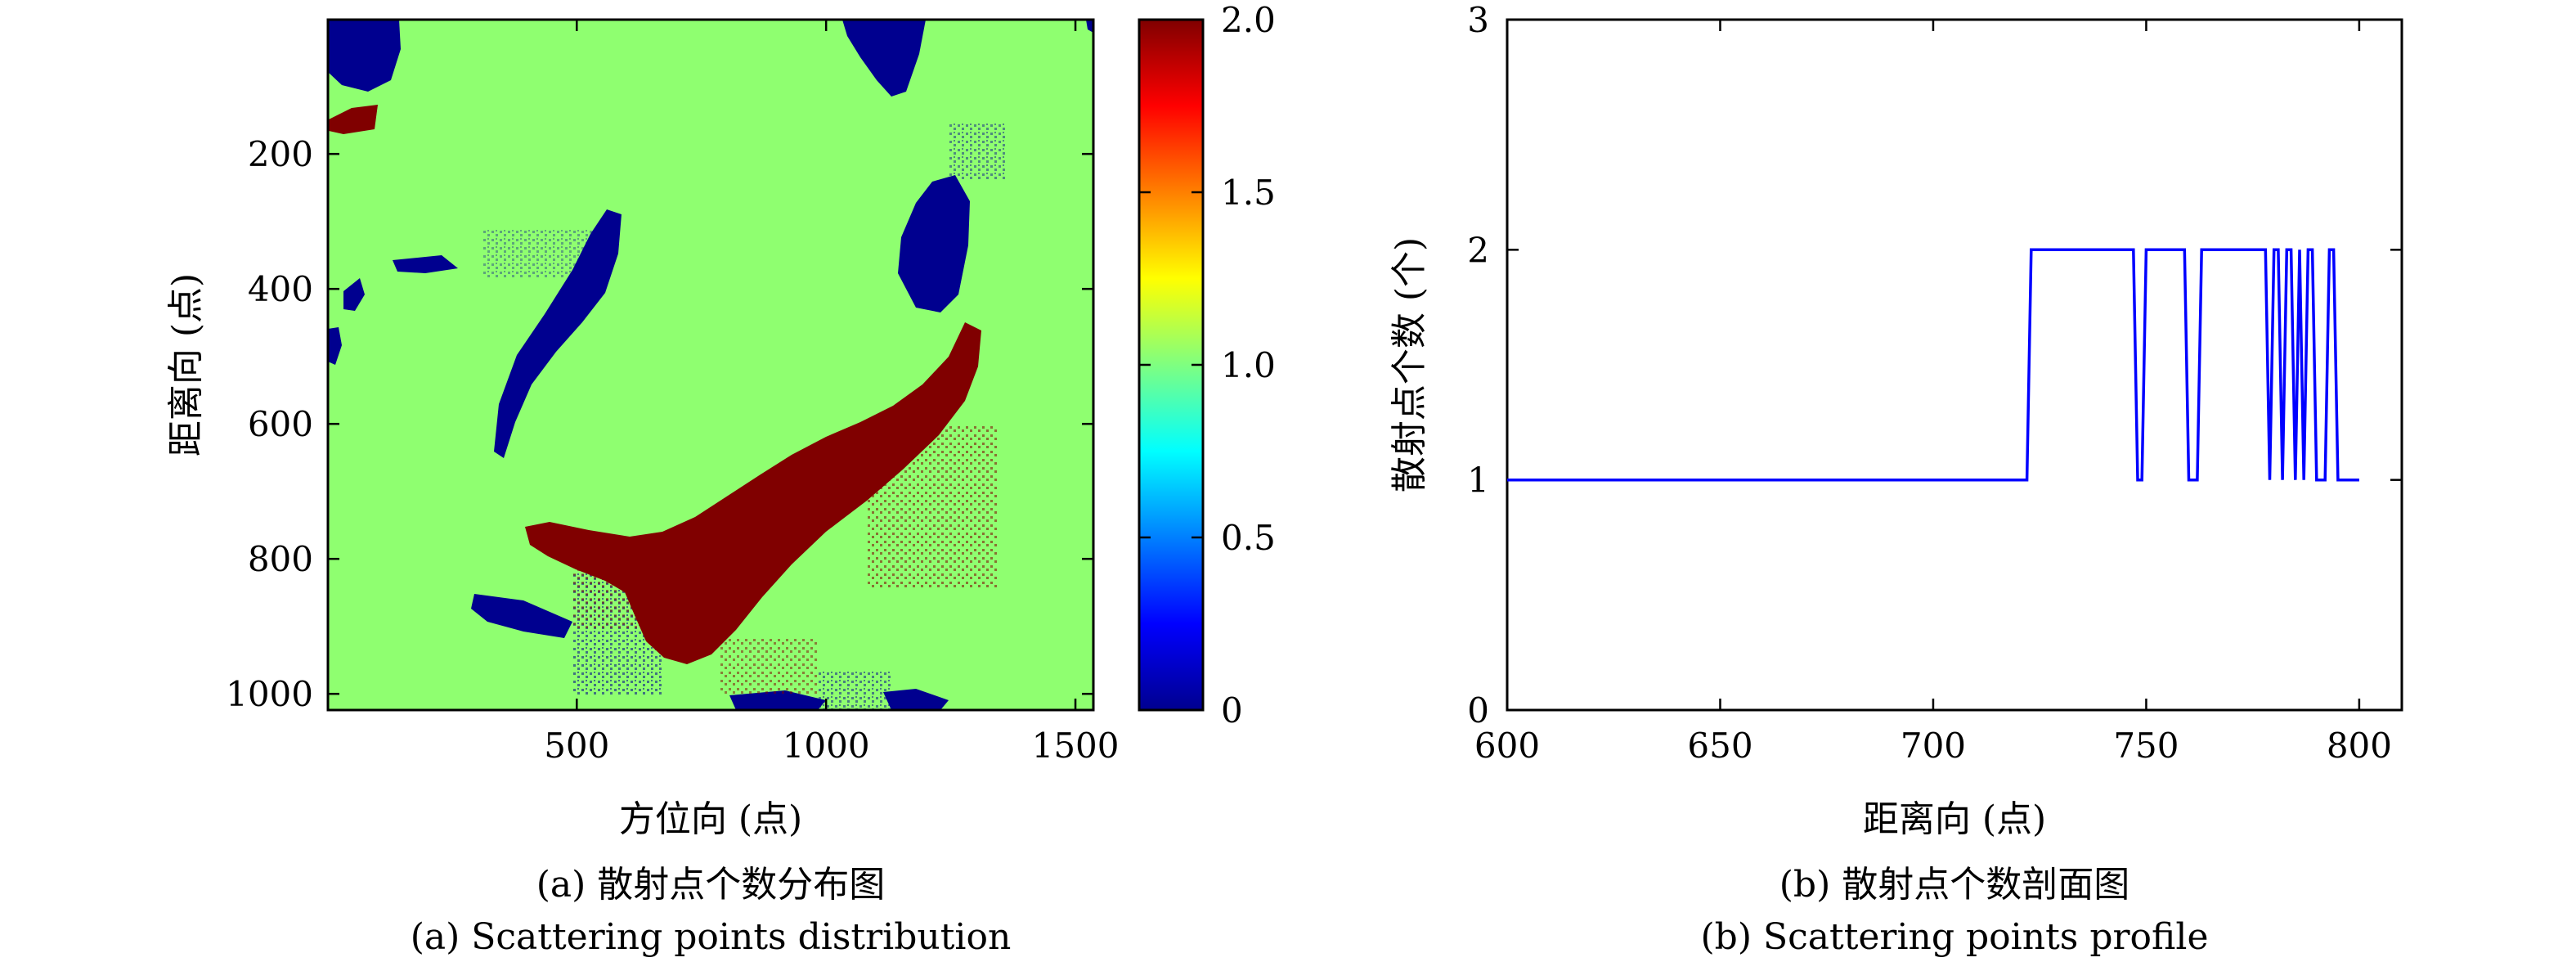 Image resolution: width=2576 pixels, height=962 pixels. Describe the element at coordinates (827, 746) in the screenshot. I see `map-x-tick-label: 1000` at that location.